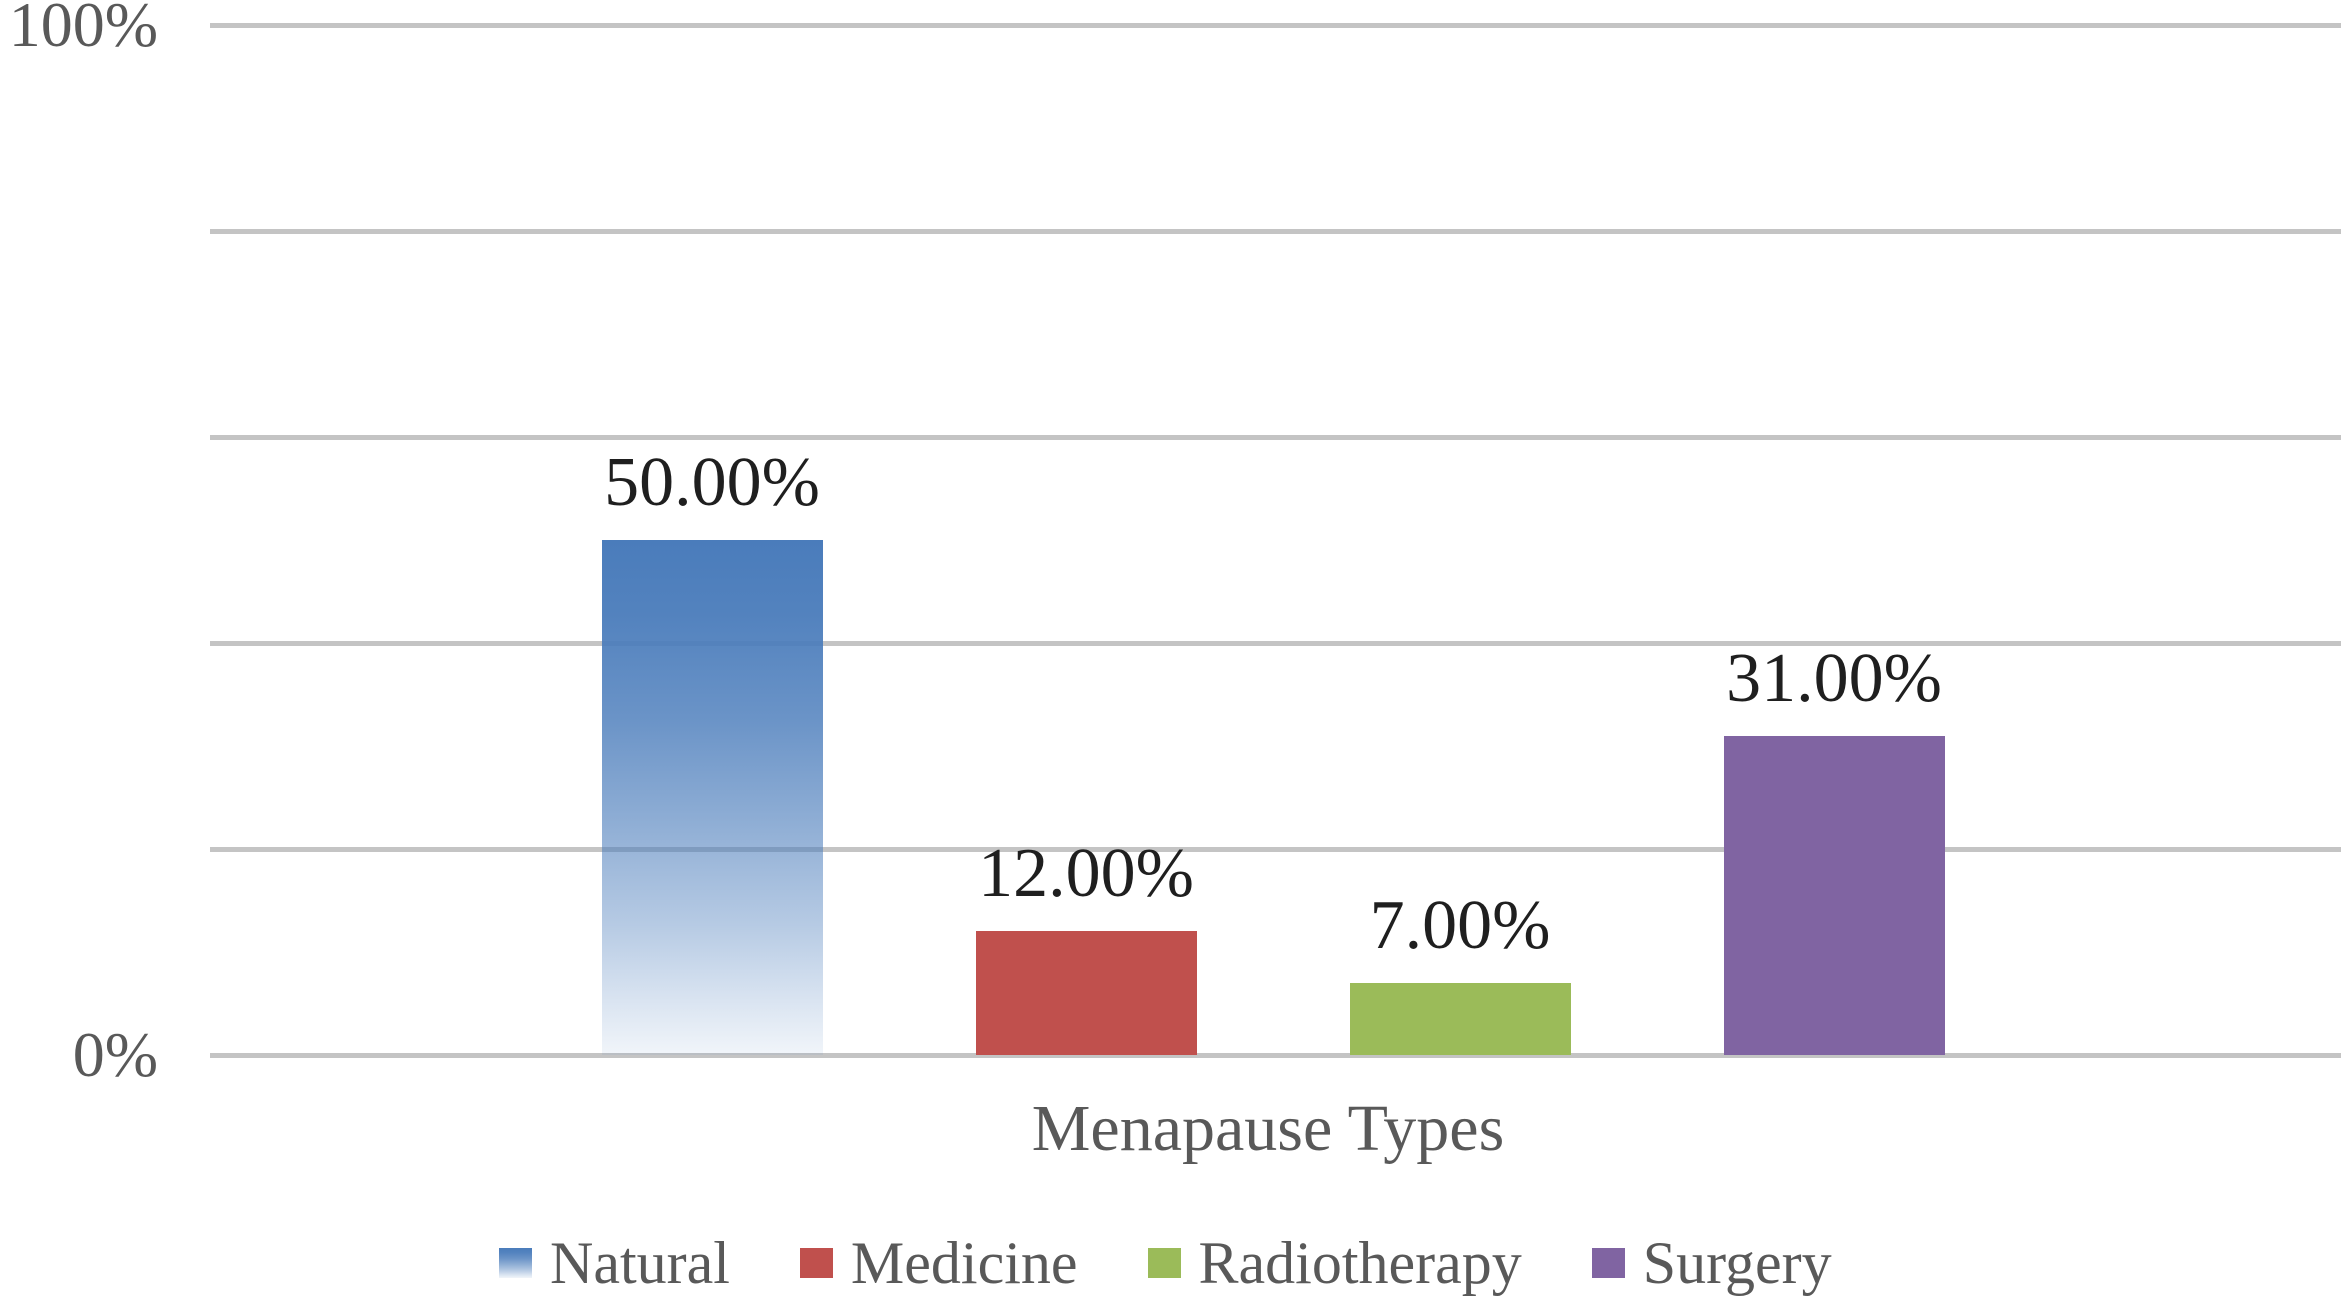  I want to click on x-axis-title: Menapause Types, so click(1268, 1128).